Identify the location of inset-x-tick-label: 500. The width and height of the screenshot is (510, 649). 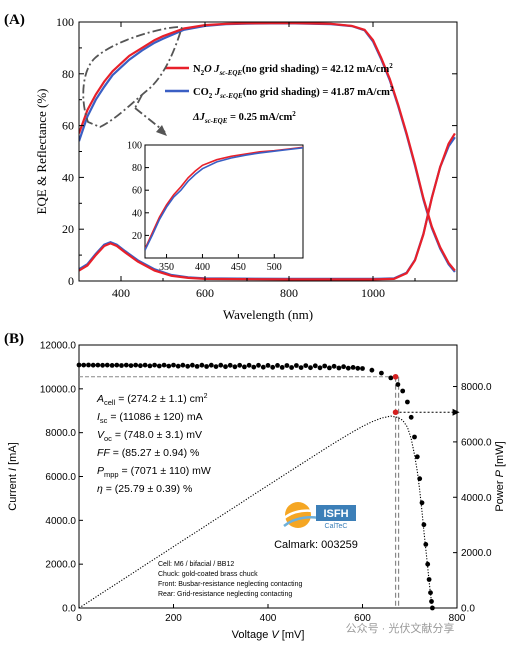
(274, 267).